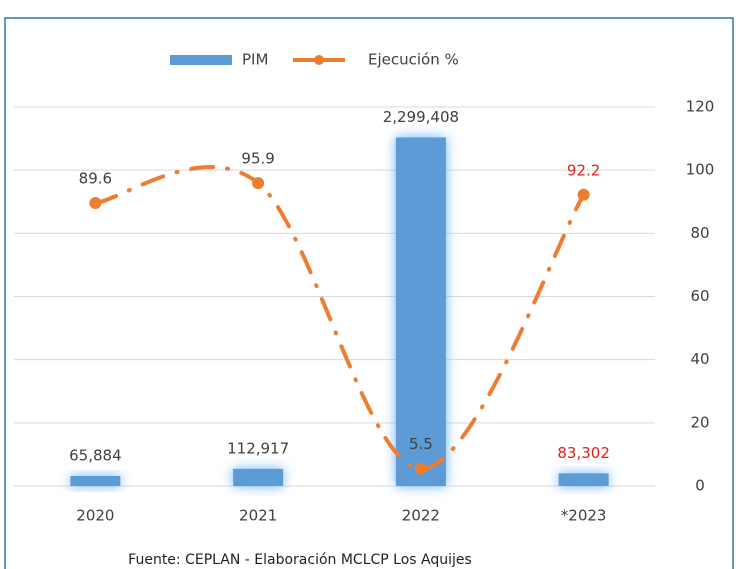 The height and width of the screenshot is (569, 738). Describe the element at coordinates (699, 233) in the screenshot. I see `y2-tick-label: 80` at that location.